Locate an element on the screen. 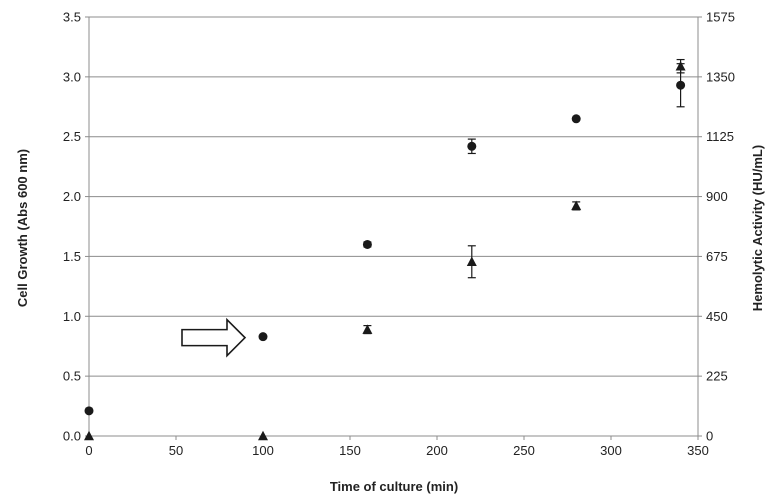 This screenshot has width=768, height=504. x-axis-title: Time of culture (min) is located at coordinates (394, 486).